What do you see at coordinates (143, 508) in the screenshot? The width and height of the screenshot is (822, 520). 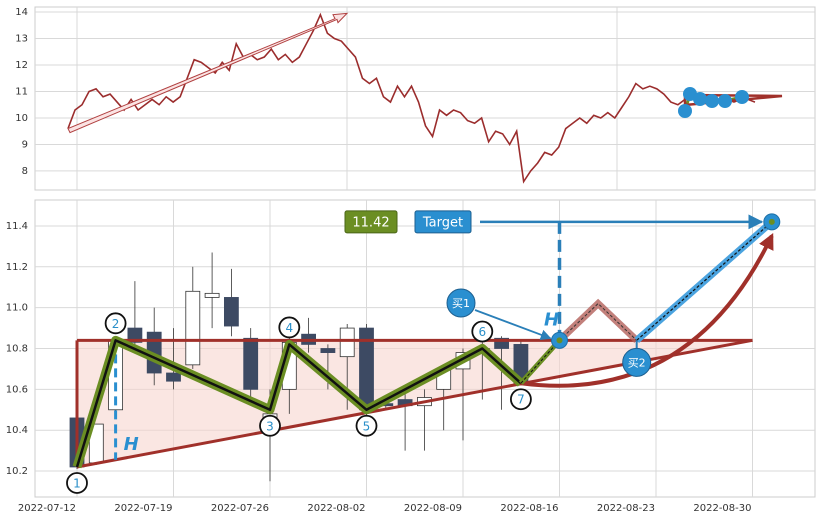 I see `x-tick-label: 2022-07-19` at bounding box center [143, 508].